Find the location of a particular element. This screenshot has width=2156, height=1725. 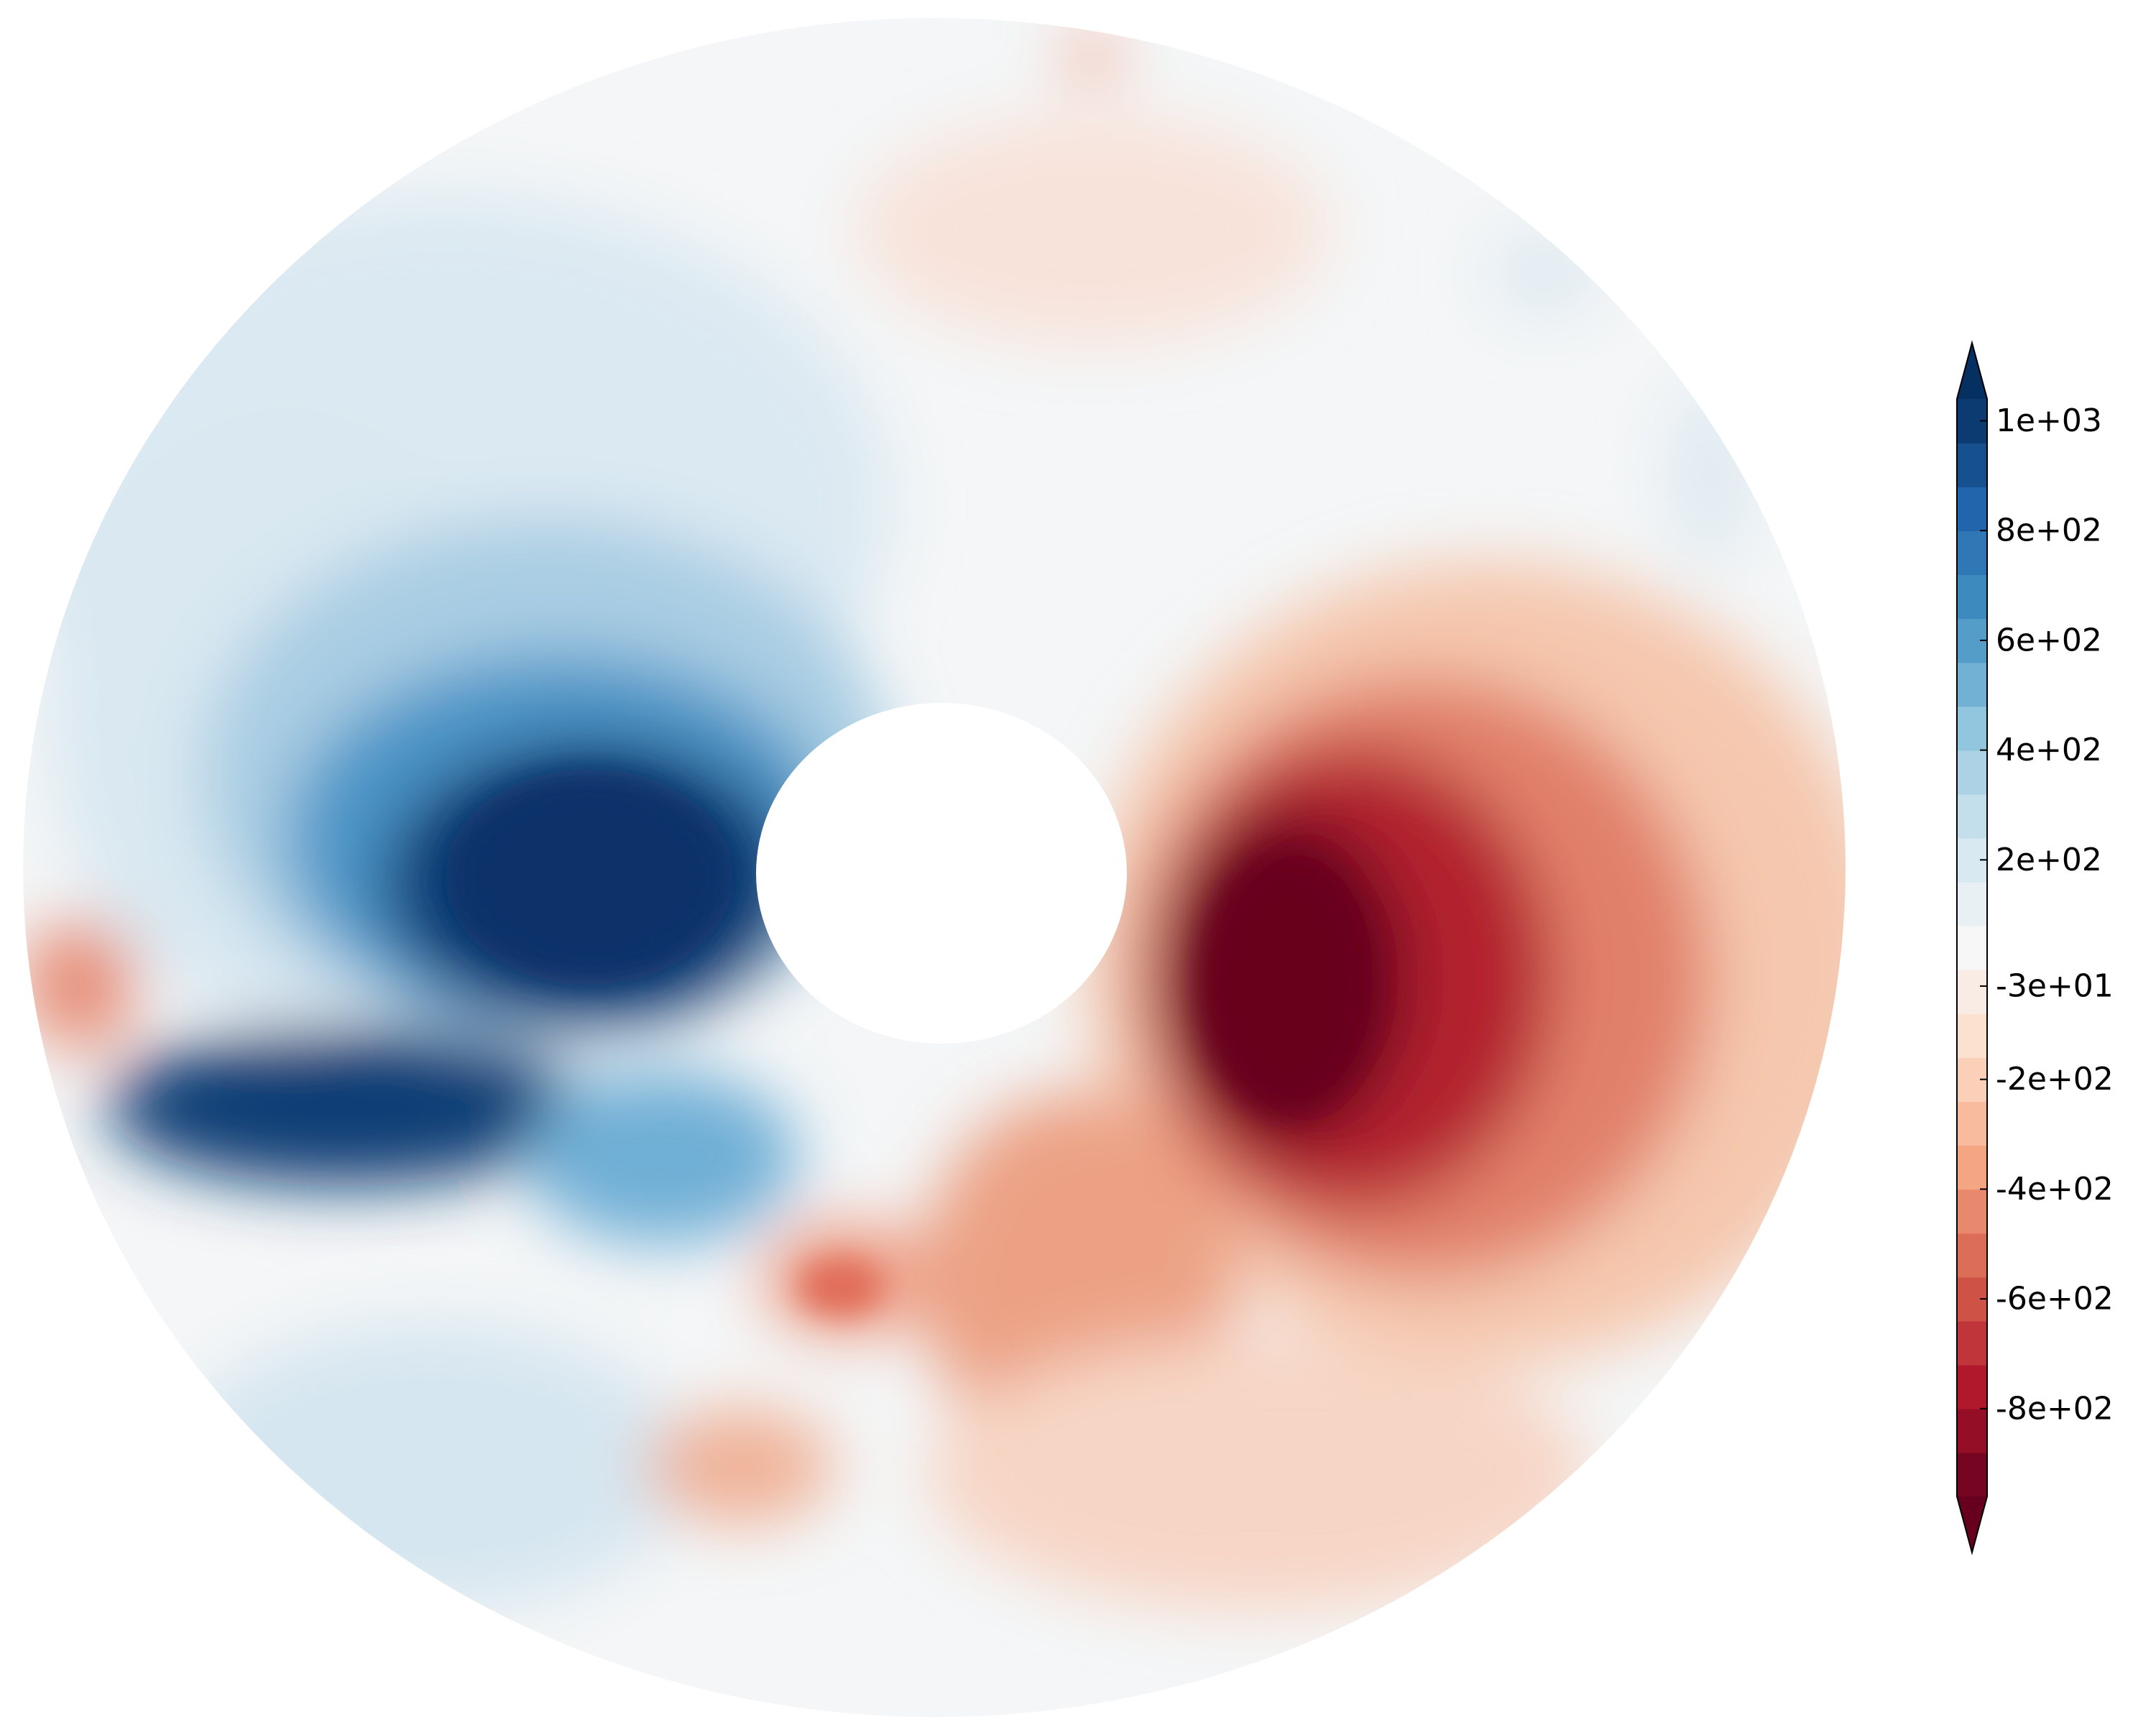

field-cores is located at coordinates (910, 1042).